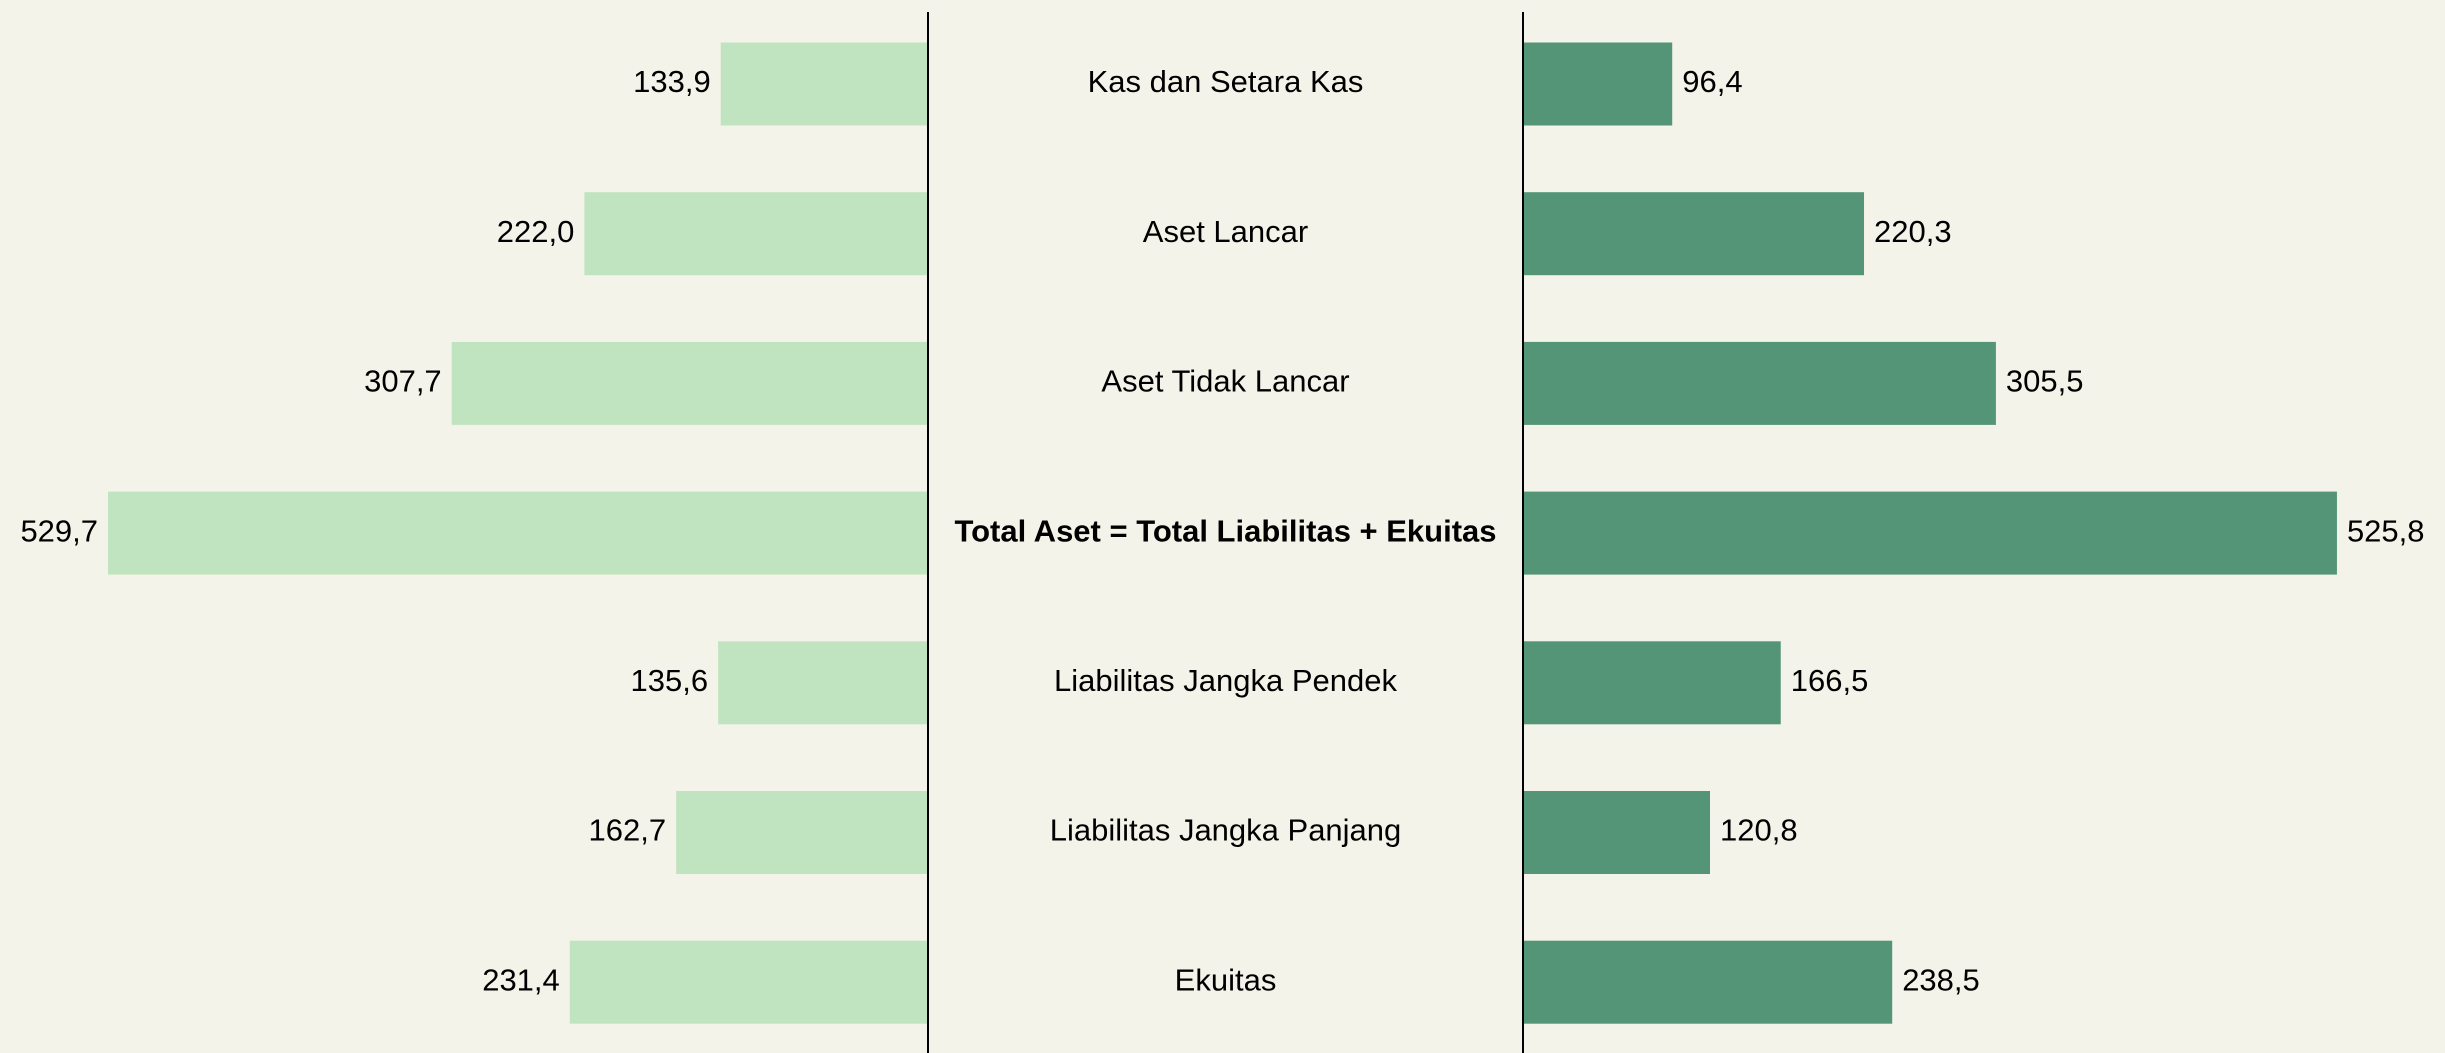 This screenshot has height=1053, width=2445. What do you see at coordinates (1759, 830) in the screenshot?
I see `value-label: 120,8` at bounding box center [1759, 830].